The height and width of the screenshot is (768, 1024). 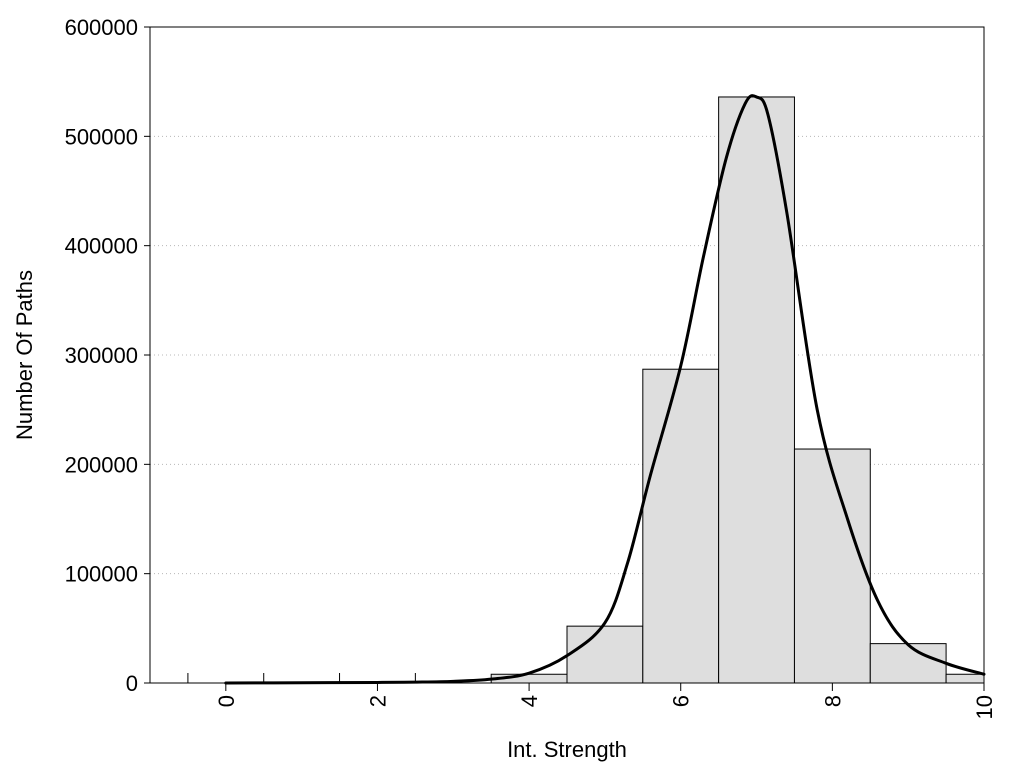 What do you see at coordinates (101, 464) in the screenshot?
I see `y-tick-label: 200000` at bounding box center [101, 464].